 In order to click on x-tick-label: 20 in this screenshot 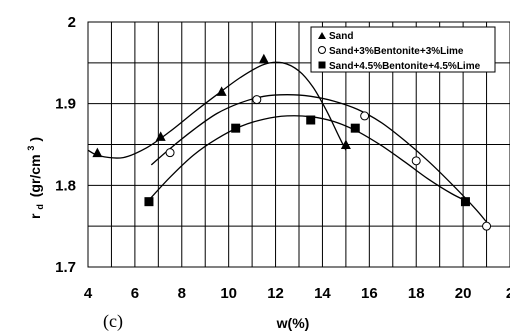, I will do `click(463, 293)`.